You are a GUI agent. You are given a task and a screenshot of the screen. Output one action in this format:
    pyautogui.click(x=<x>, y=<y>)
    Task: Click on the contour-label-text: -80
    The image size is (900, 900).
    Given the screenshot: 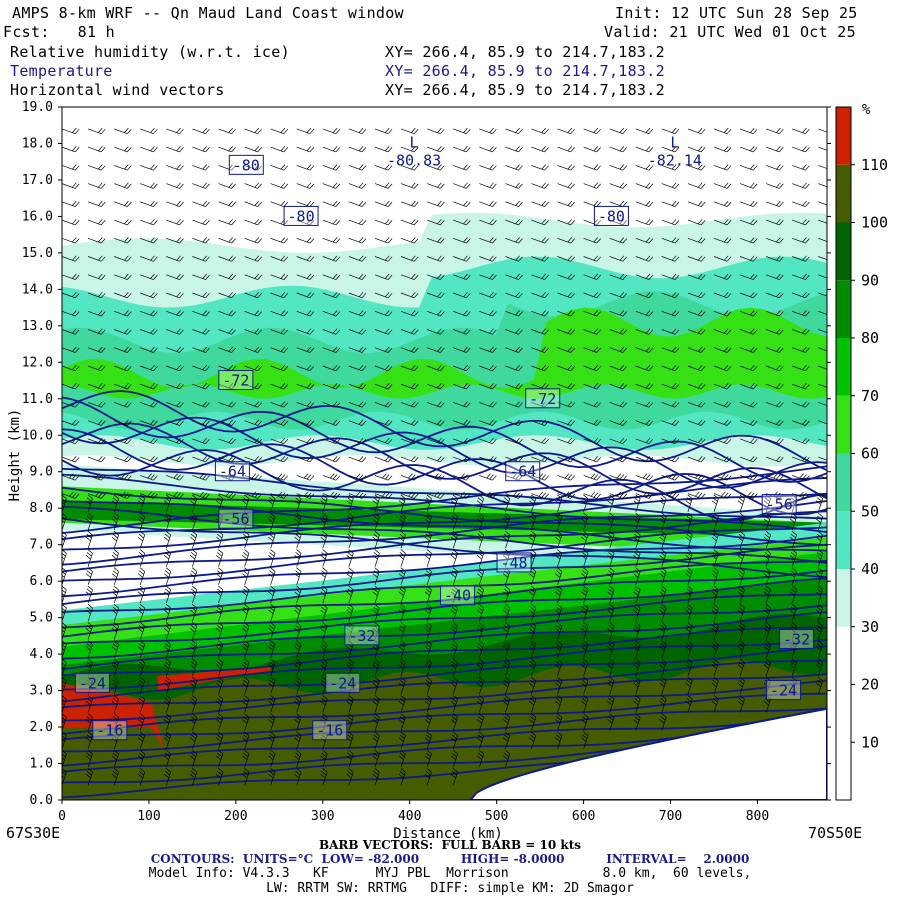 What is the action you would take?
    pyautogui.click(x=246, y=165)
    